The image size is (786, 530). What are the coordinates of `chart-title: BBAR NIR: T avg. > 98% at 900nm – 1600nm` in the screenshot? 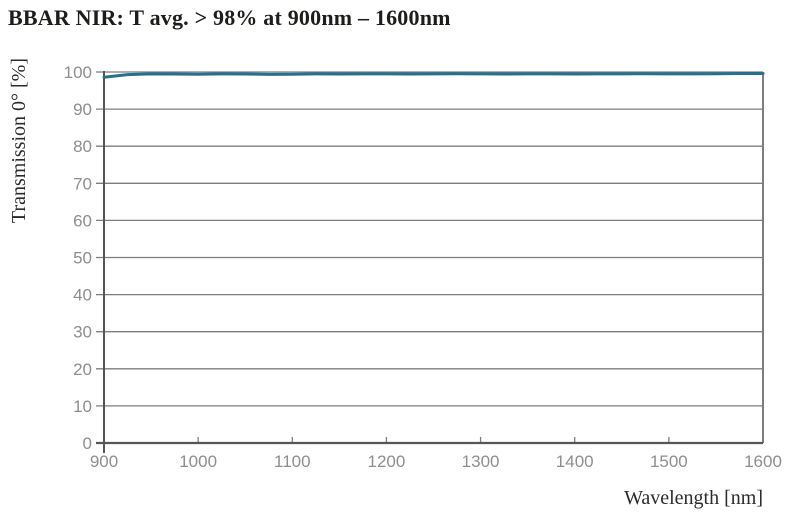 It's located at (229, 17).